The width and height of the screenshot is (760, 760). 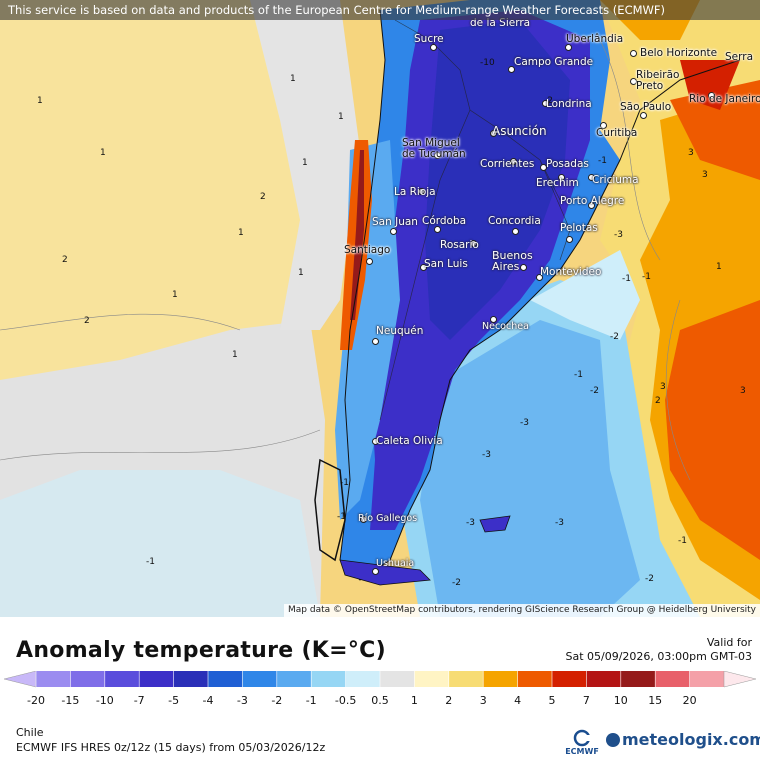 I want to click on valid-label: Valid for, so click(x=729, y=642).